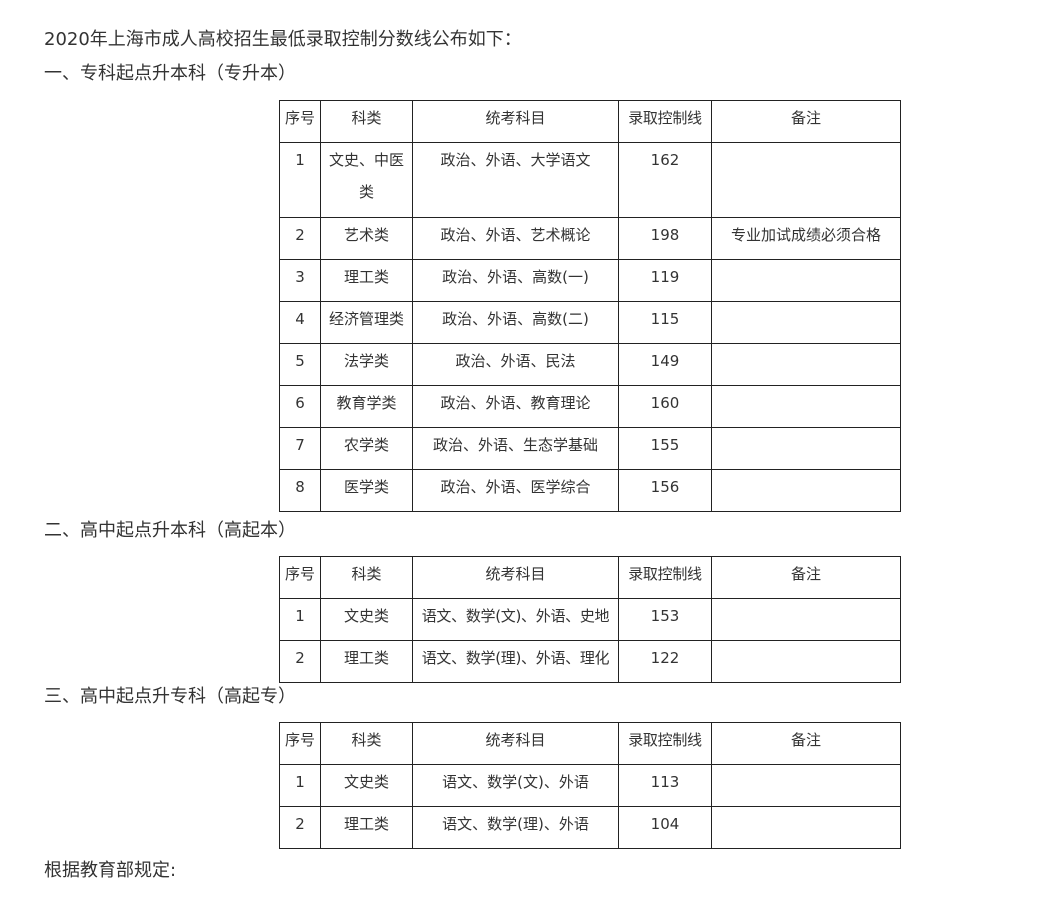 This screenshot has height=898, width=1052. I want to click on cell-subjects: 政治、外语、教育理论, so click(515, 406).